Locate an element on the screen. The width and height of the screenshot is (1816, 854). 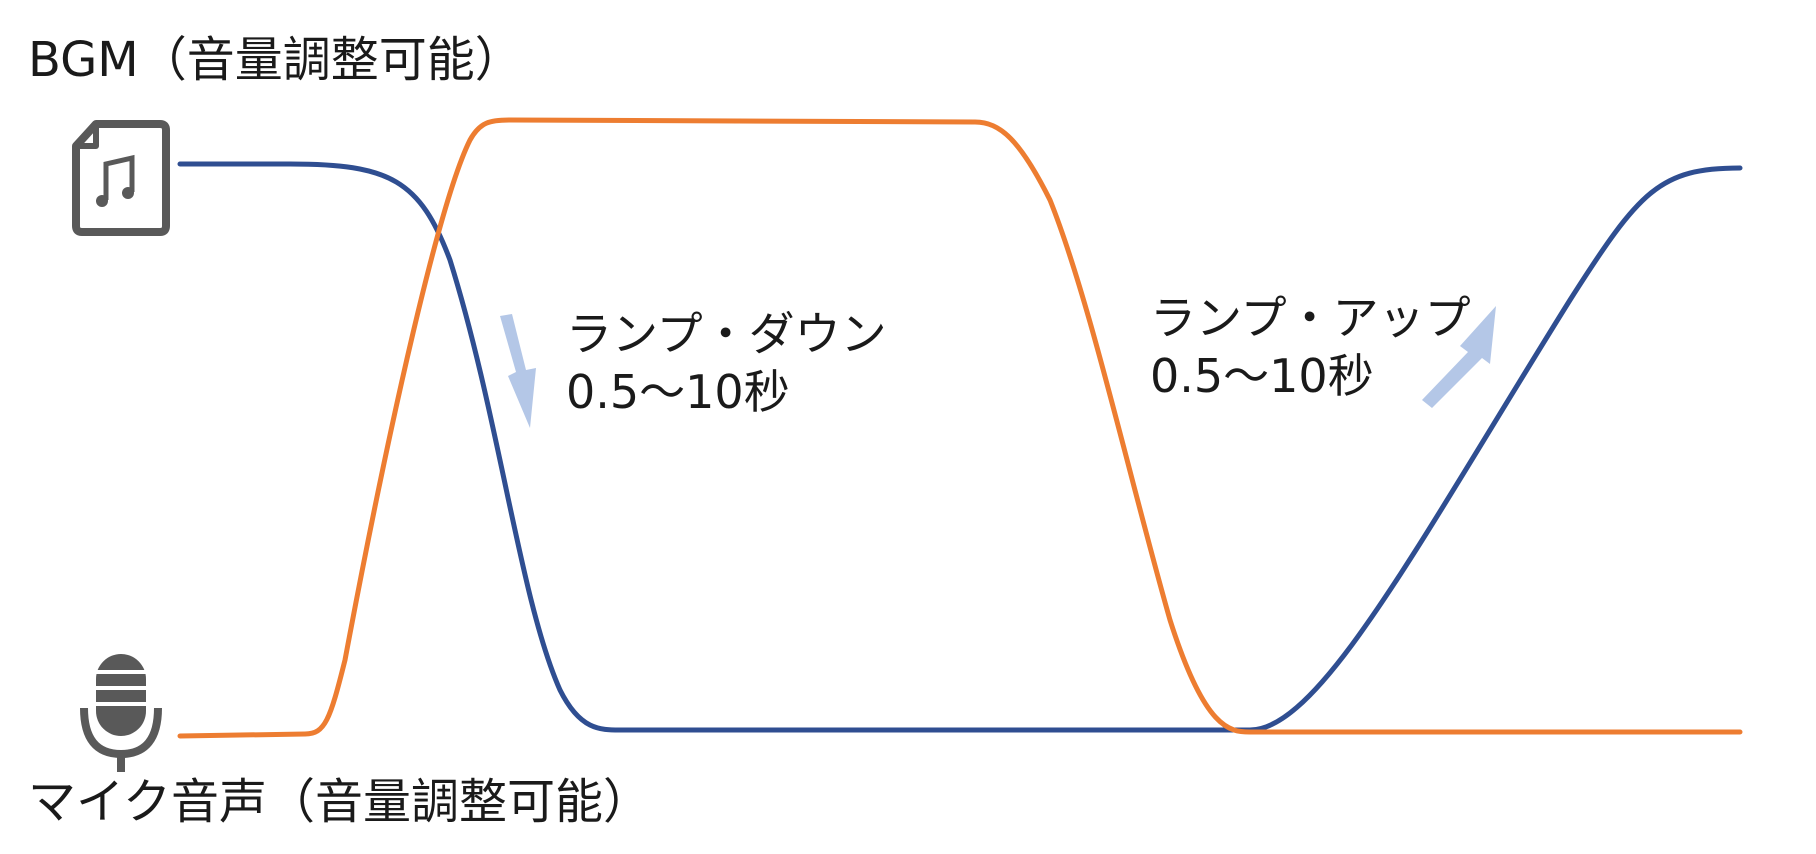
arrow-down-icon is located at coordinates (518, 371).